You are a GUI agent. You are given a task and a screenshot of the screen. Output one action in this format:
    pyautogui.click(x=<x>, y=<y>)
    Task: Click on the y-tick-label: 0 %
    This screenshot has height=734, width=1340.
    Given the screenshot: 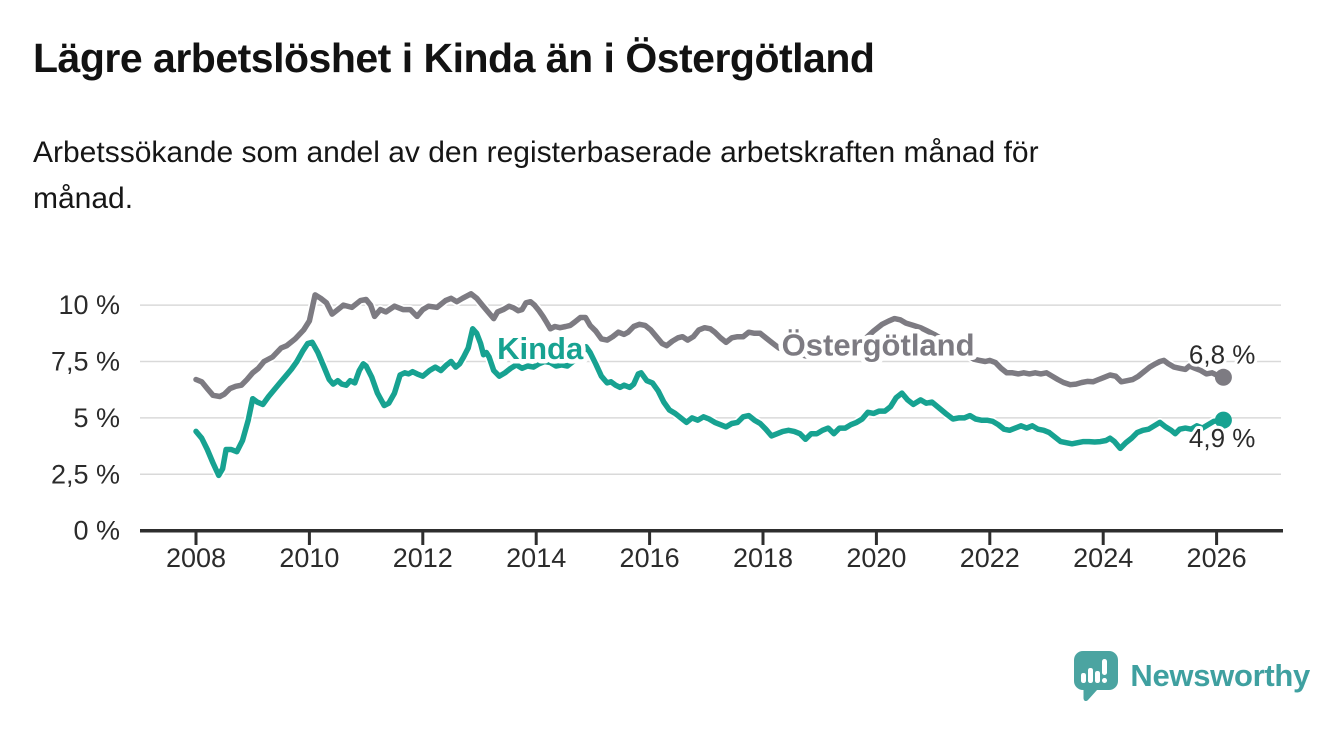 What is the action you would take?
    pyautogui.click(x=96, y=531)
    